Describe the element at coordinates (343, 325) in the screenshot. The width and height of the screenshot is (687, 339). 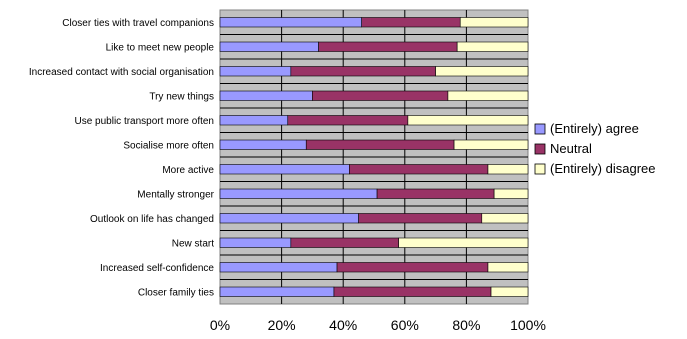
I see `x-tick-label: 40%` at that location.